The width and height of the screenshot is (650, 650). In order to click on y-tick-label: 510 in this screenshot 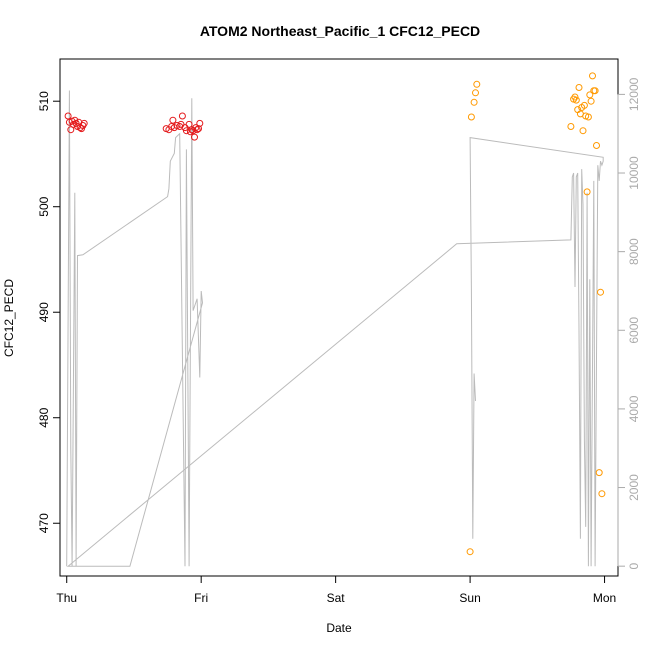, I will do `click(44, 101)`.